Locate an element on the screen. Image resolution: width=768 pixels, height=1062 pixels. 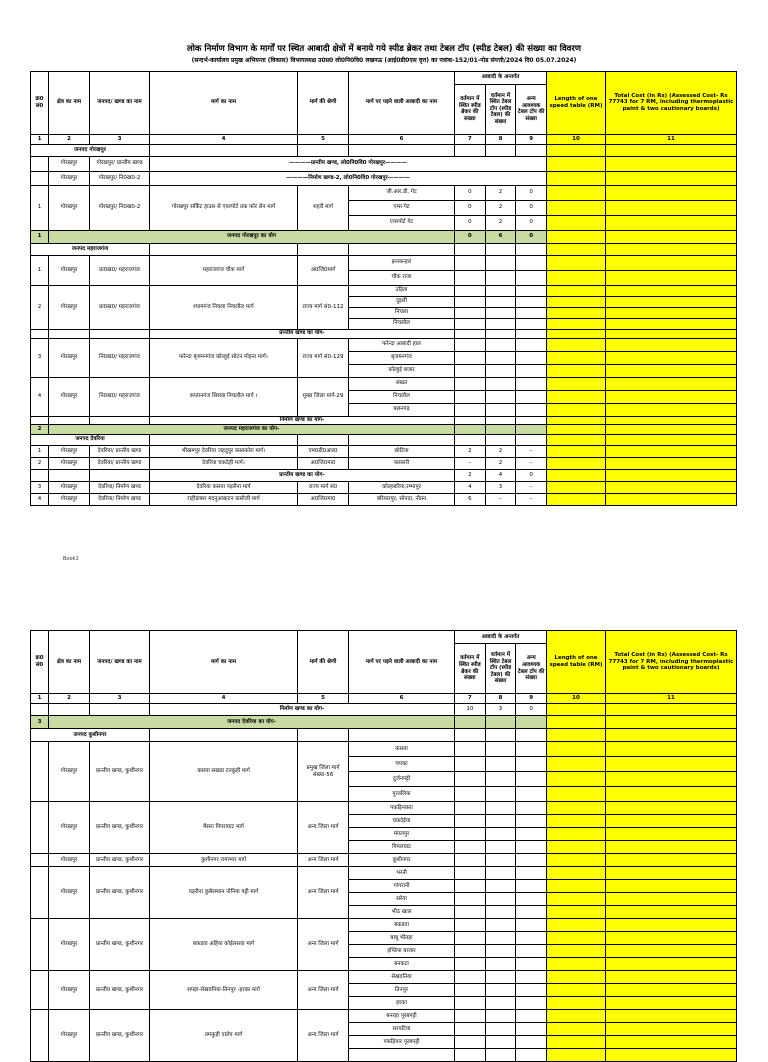
road-name-cell: महराजगंज चौक मार्ग is located at coordinates (223, 270).